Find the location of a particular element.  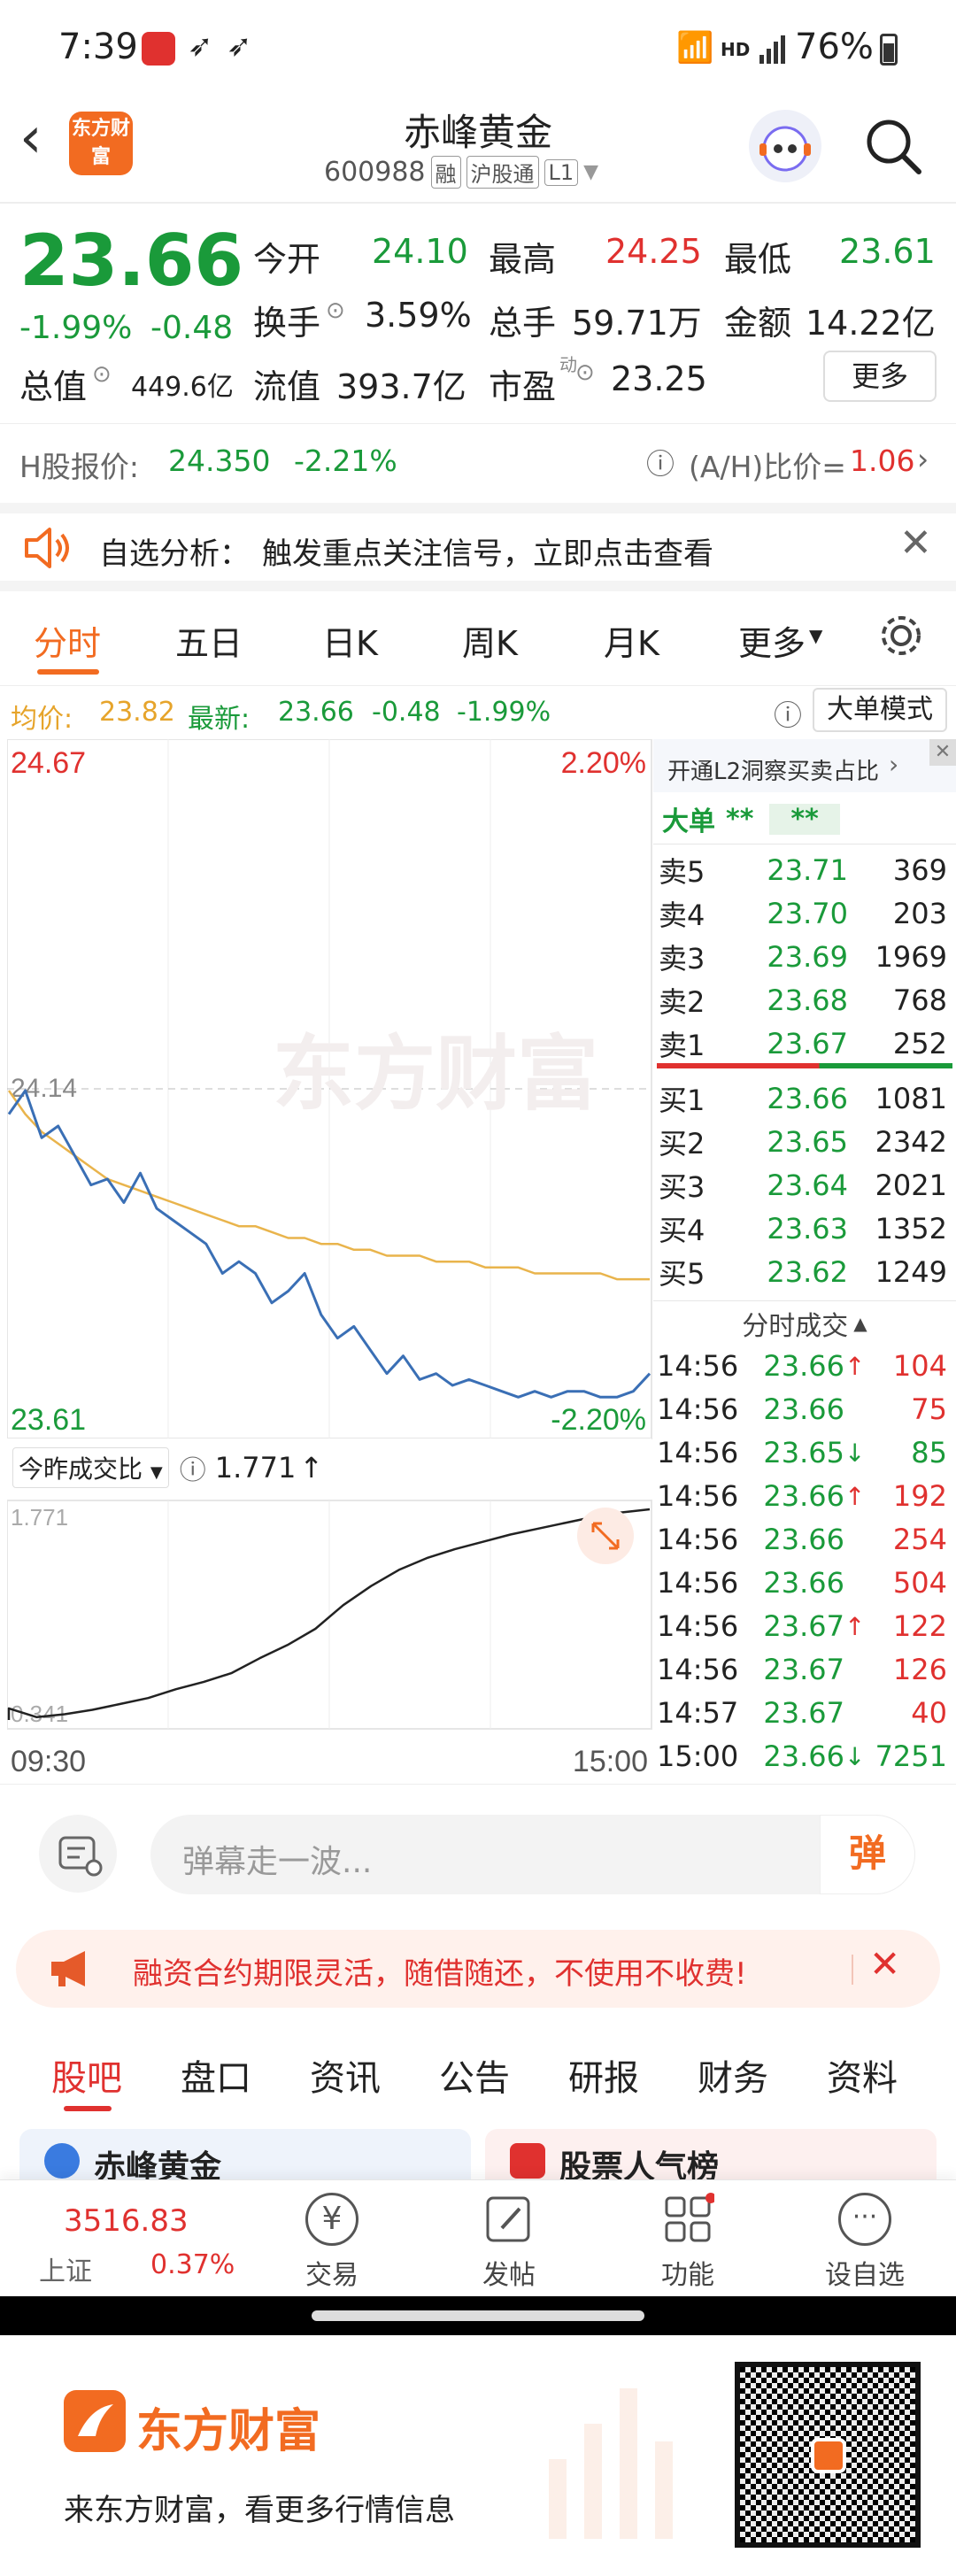

sub-indicator-header: 今昨成交比 ▼ ⓘ 1.771 ↑ is located at coordinates (167, 1467).